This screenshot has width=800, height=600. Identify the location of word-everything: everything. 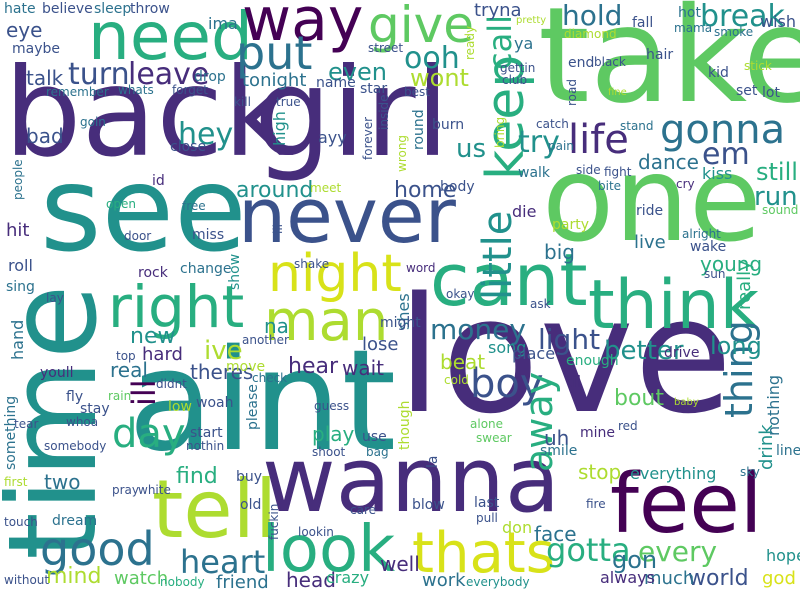
(673, 473).